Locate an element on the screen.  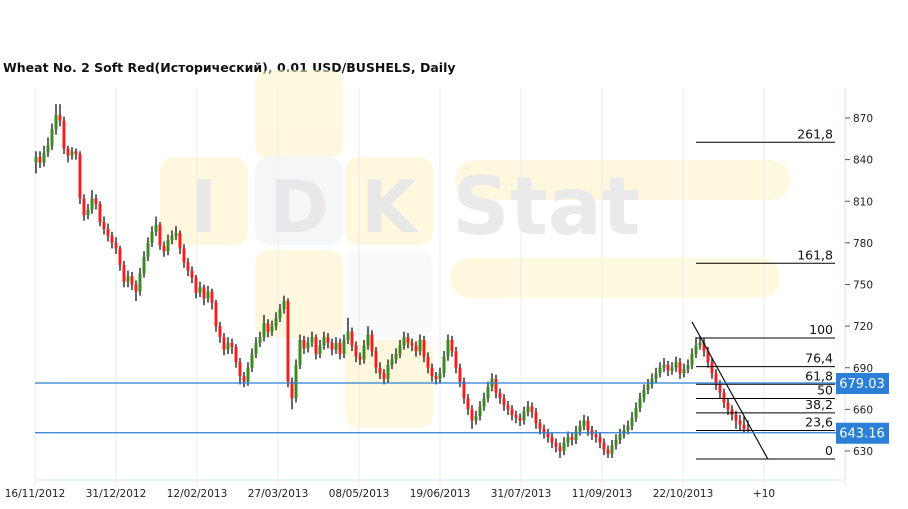
fib-level-label: 161,8 is located at coordinates (815, 254).